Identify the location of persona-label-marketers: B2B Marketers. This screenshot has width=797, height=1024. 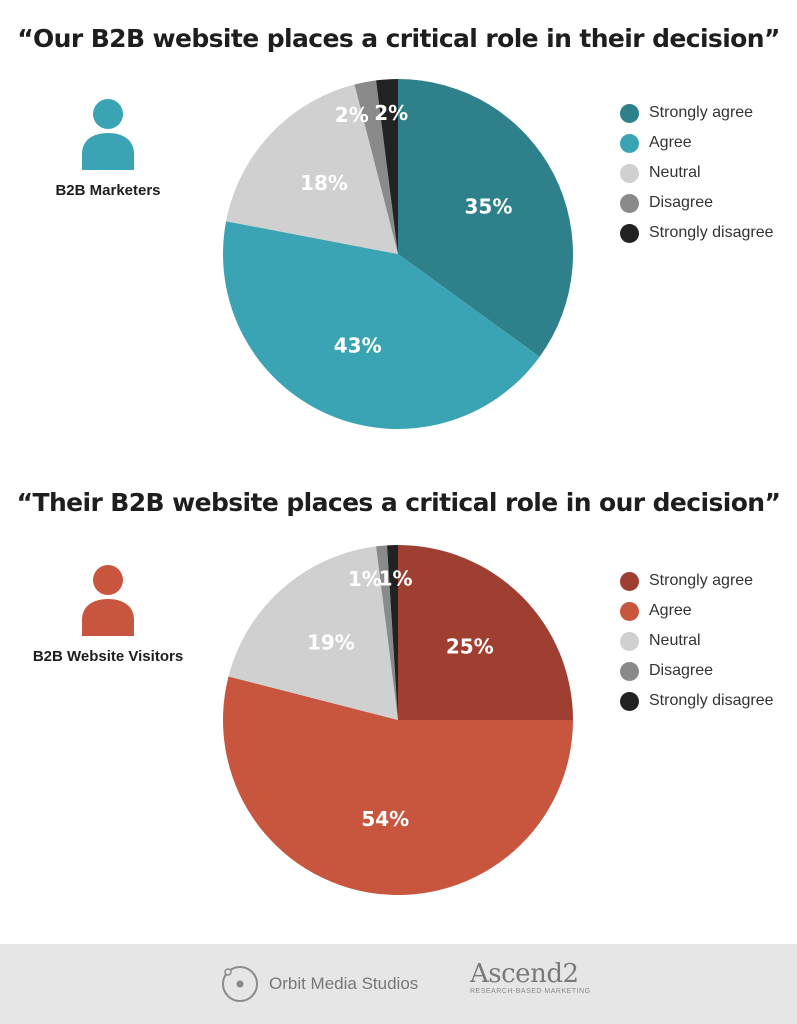
(108, 190).